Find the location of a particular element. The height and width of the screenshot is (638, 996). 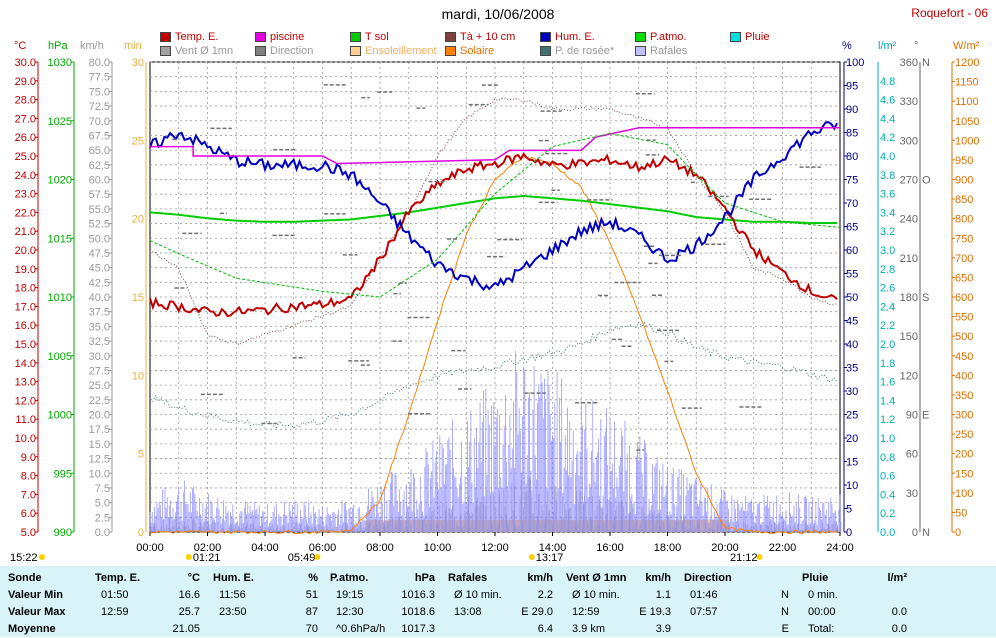

lm2-axis-tick: 4.8 is located at coordinates (887, 82).